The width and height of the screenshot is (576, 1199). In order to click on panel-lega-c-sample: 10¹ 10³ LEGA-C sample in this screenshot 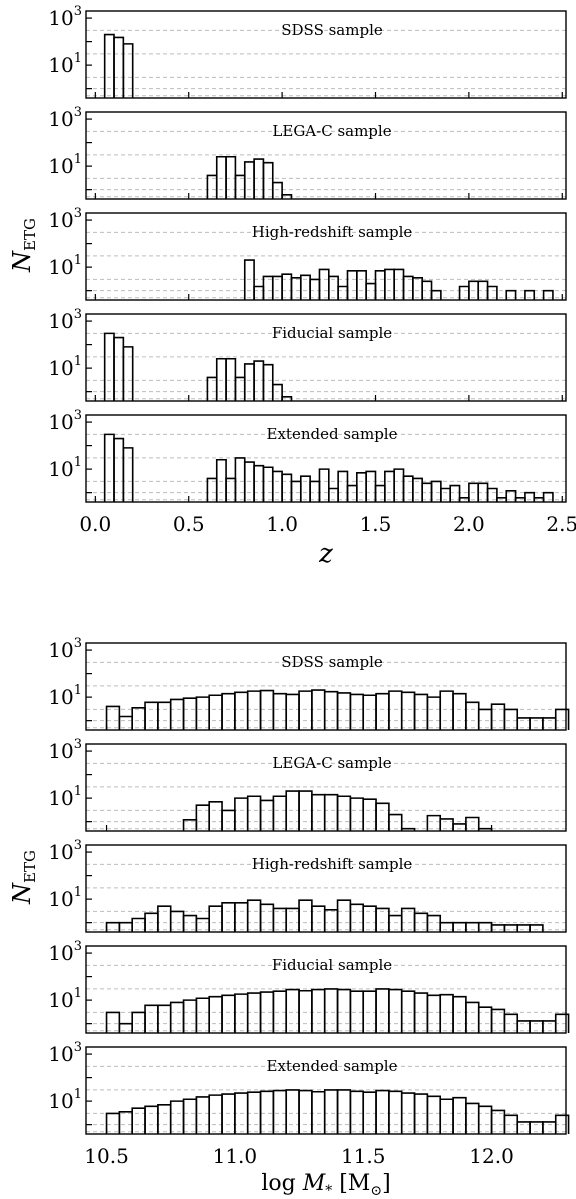, I will do `click(307, 784)`.